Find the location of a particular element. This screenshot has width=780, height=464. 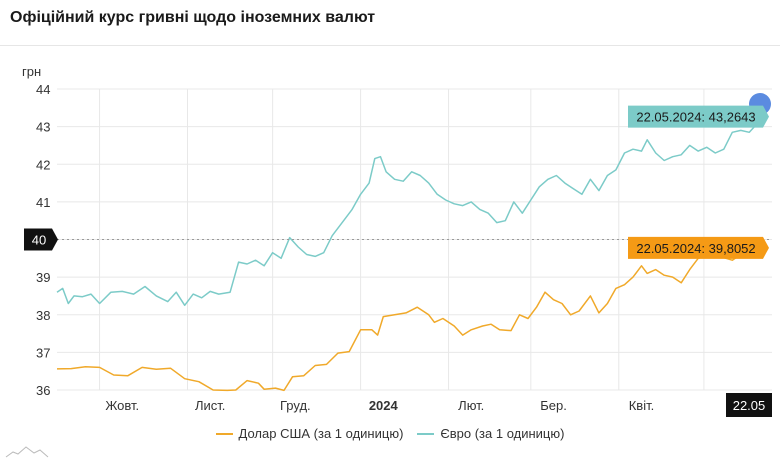

legend-label-usd: Долар США (за 1 одиницю) is located at coordinates (321, 433).